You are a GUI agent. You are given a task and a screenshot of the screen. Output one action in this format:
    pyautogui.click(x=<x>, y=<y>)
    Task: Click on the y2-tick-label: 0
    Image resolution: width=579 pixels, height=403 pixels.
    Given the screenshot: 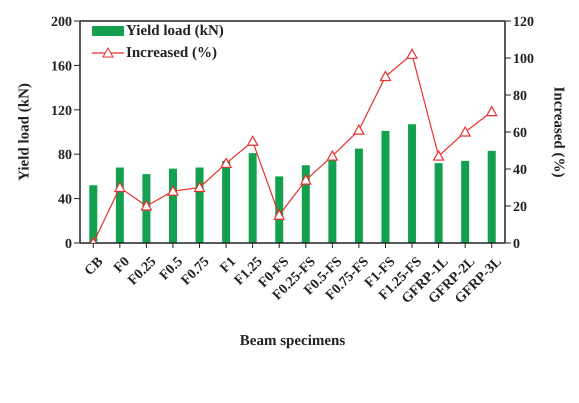 What is the action you would take?
    pyautogui.click(x=516, y=244)
    